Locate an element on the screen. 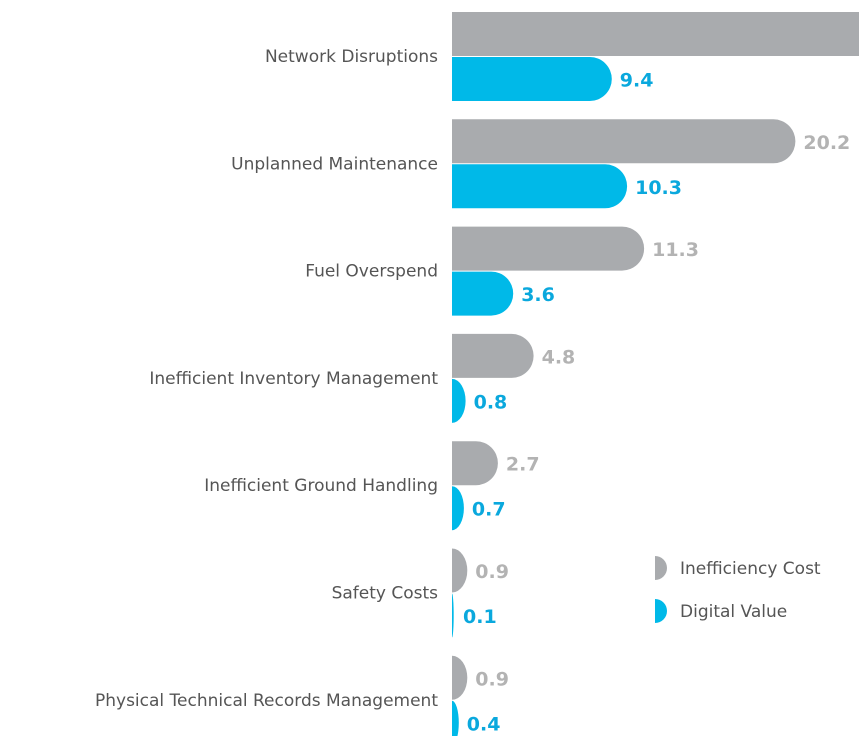 Image resolution: width=859 pixels, height=736 pixels. legend-label: Digital Value is located at coordinates (733, 612).